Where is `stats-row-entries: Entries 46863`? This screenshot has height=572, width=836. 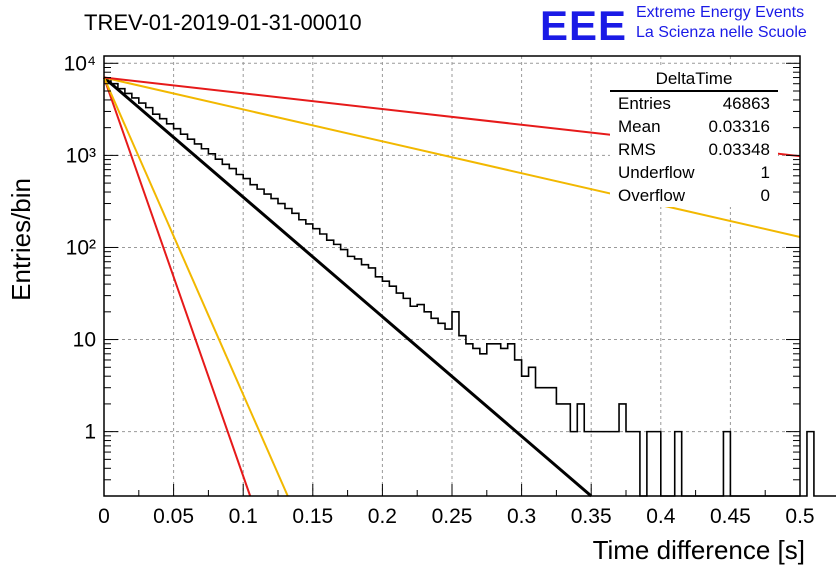 stats-row-entries: Entries 46863 is located at coordinates (694, 103).